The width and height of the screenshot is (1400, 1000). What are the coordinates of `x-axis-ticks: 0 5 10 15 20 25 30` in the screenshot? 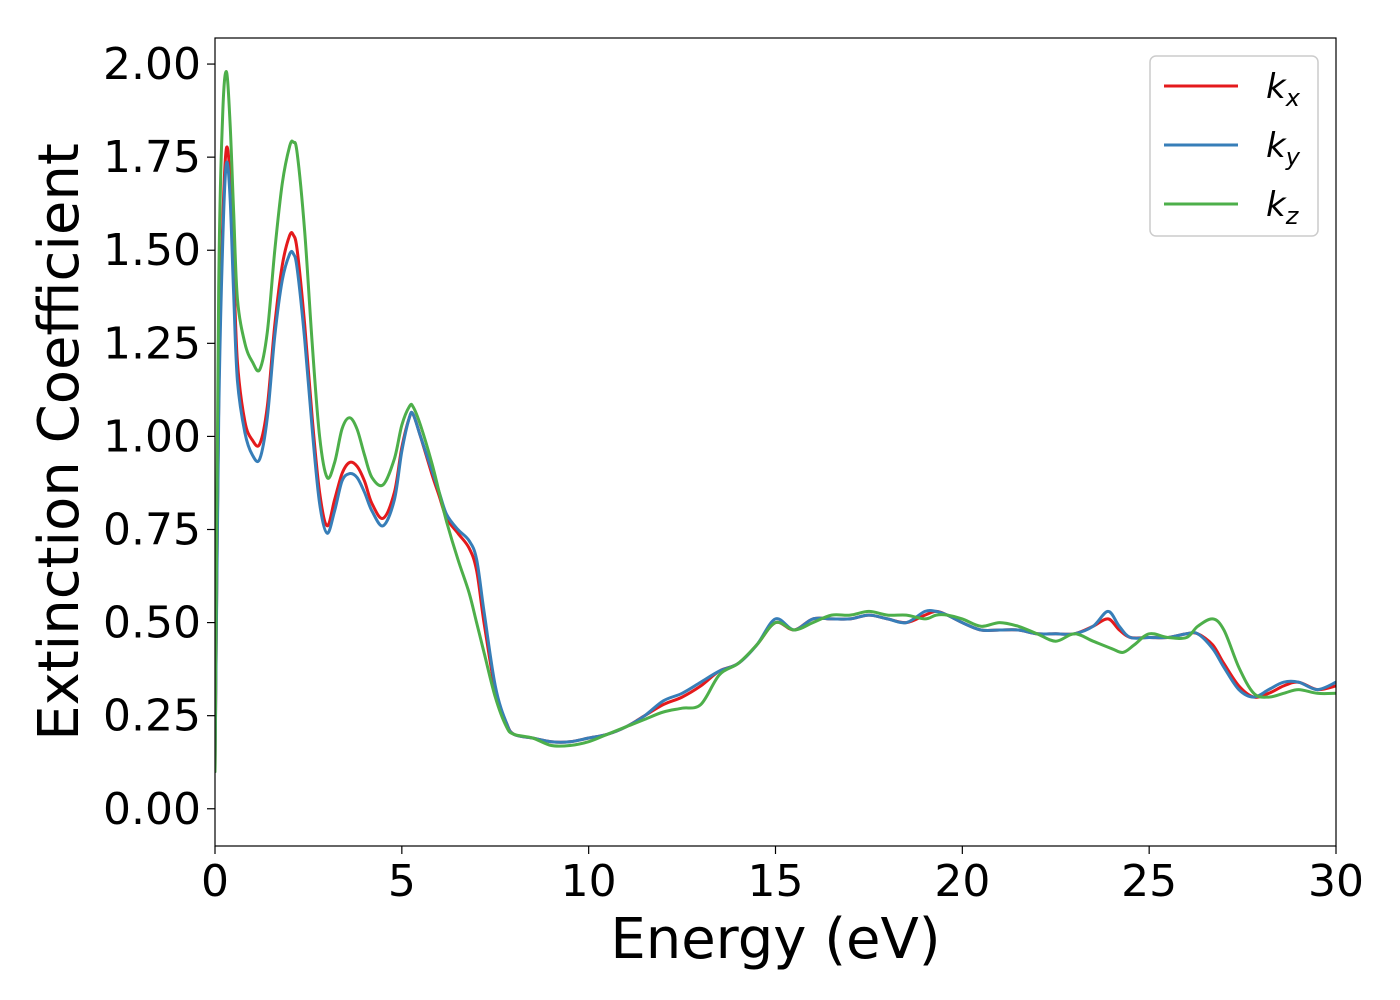 It's located at (782, 876).